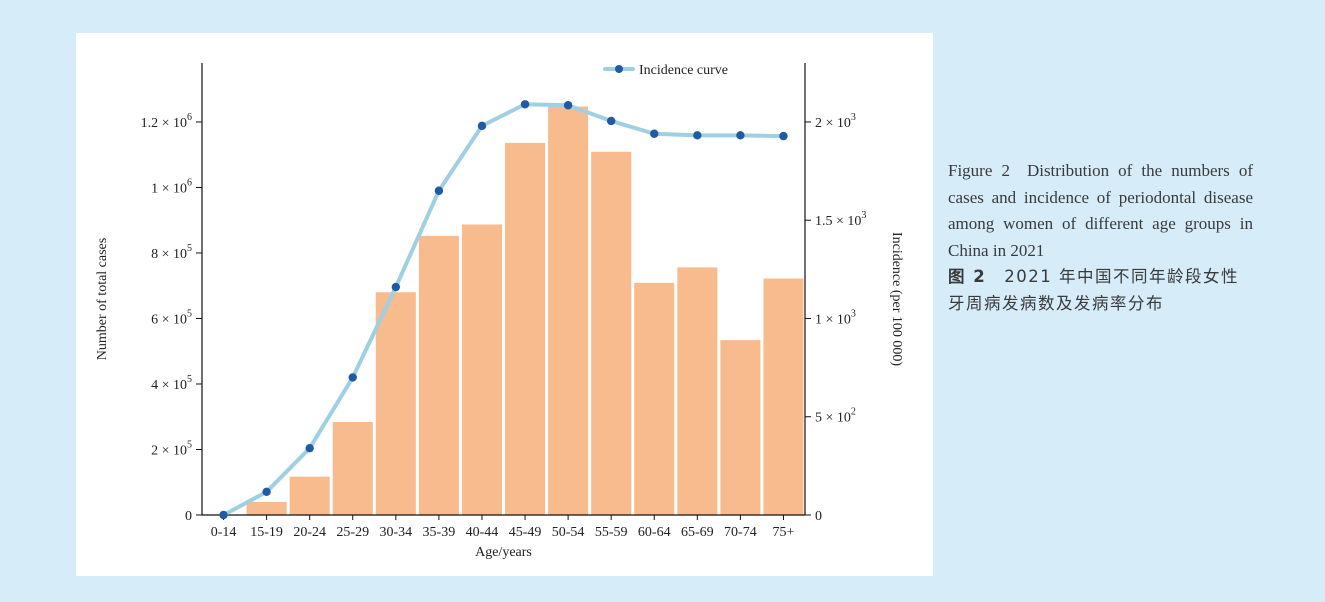 The height and width of the screenshot is (602, 1325). Describe the element at coordinates (784, 532) in the screenshot. I see `x-tick-label-75+: 75+` at that location.